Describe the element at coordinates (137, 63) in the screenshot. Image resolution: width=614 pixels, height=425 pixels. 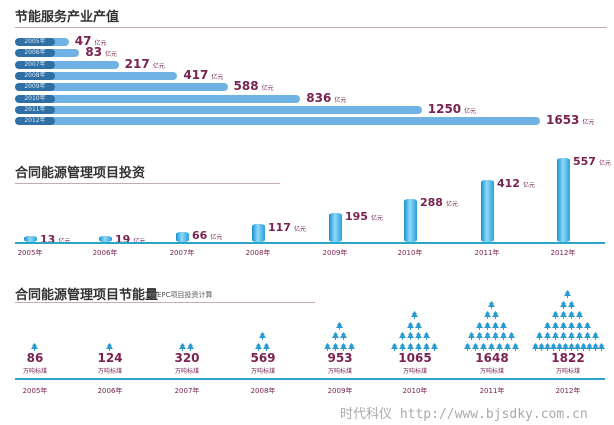
I see `value-number: 217` at that location.